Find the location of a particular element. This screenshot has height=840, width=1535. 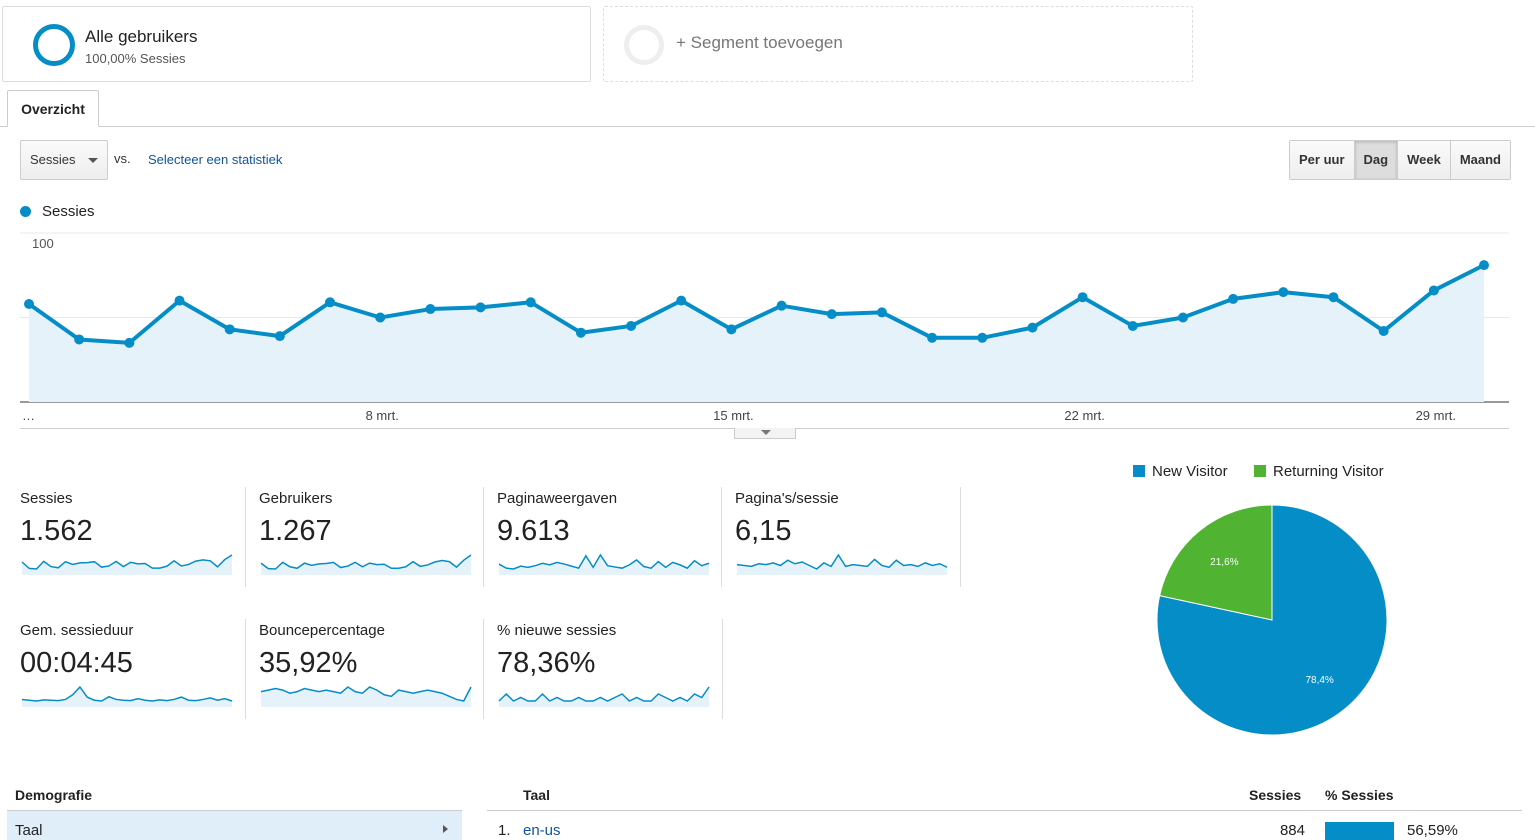

legend-returning-visitor-label: Returning Visitor is located at coordinates (1328, 471).